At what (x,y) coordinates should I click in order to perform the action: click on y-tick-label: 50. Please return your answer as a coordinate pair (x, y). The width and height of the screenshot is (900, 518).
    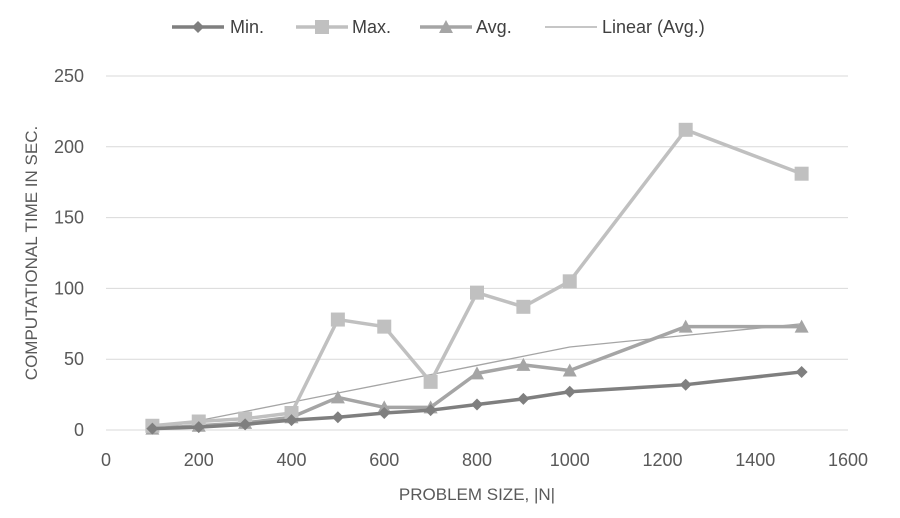
    Looking at the image, I should click on (74, 359).